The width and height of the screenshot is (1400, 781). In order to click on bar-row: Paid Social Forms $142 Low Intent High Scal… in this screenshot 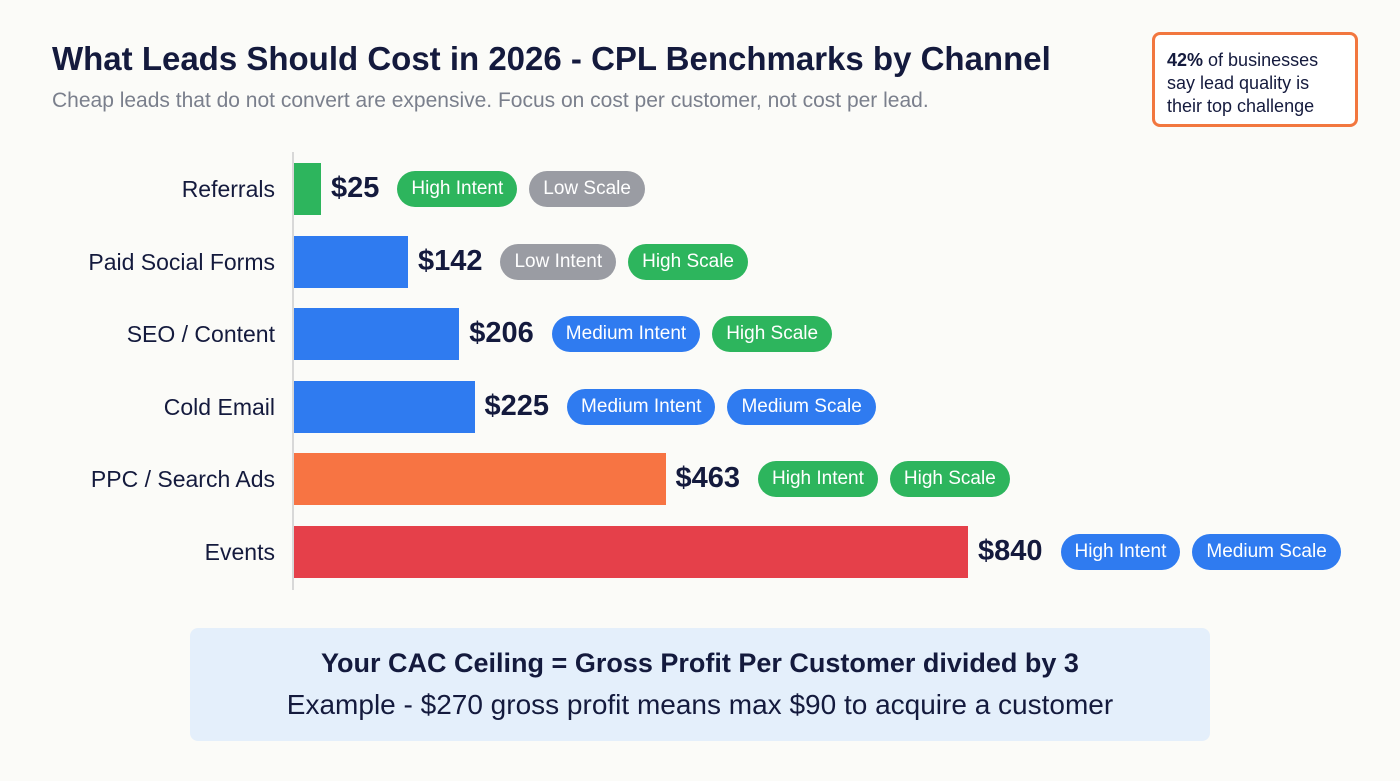, I will do `click(700, 261)`.